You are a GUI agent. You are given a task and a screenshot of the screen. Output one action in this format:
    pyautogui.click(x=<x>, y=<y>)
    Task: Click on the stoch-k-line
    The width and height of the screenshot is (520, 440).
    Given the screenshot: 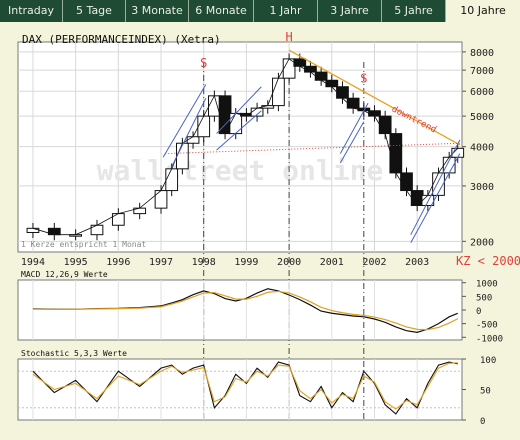 What is the action you would take?
    pyautogui.click(x=245, y=388)
    